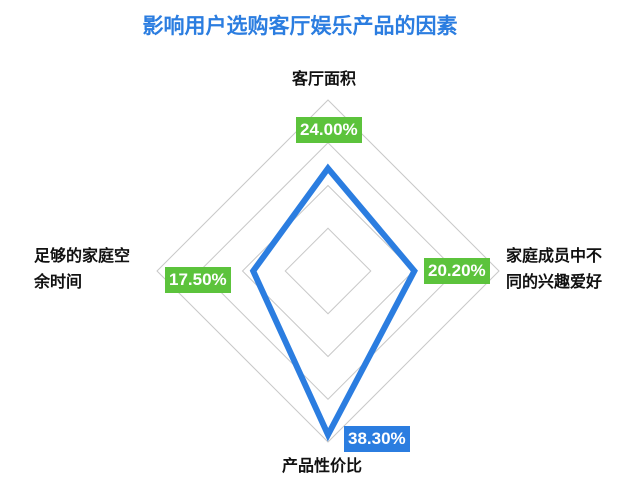 The height and width of the screenshot is (492, 640). What do you see at coordinates (554, 255) in the screenshot?
I see `axis-label-line: 家庭成员中不` at bounding box center [554, 255].